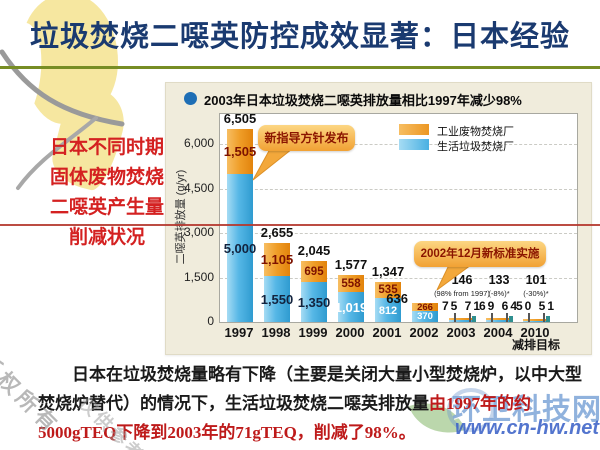  What do you see at coordinates (240, 248) in the screenshot?
I see `bar-segment-label: 5,000` at bounding box center [240, 248].